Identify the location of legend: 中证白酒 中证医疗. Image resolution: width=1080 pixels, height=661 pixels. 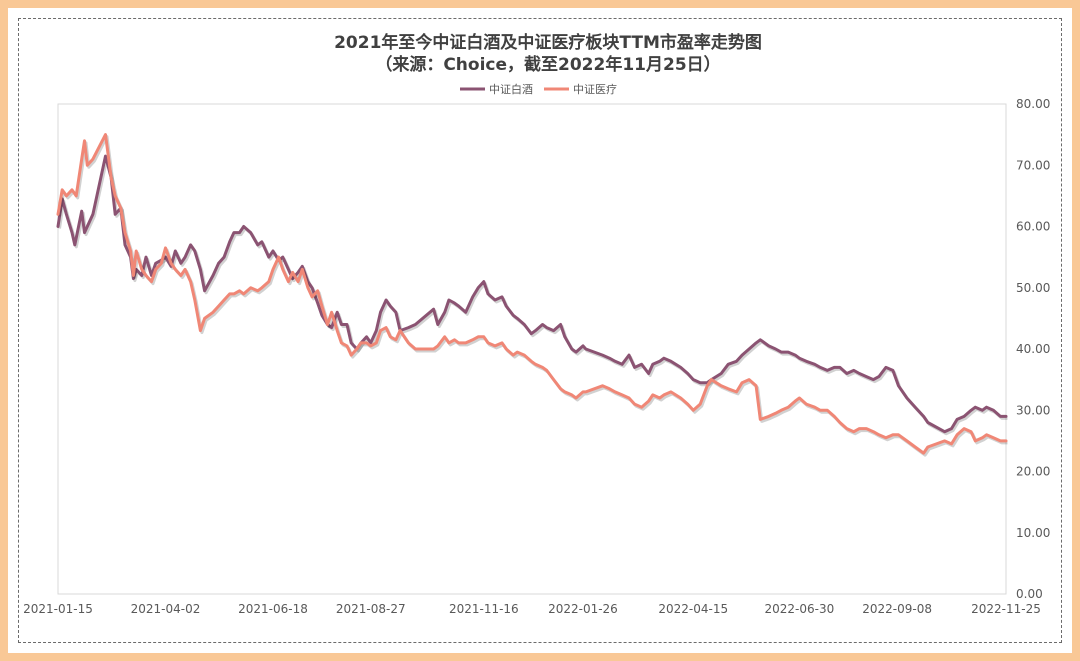
(538, 89).